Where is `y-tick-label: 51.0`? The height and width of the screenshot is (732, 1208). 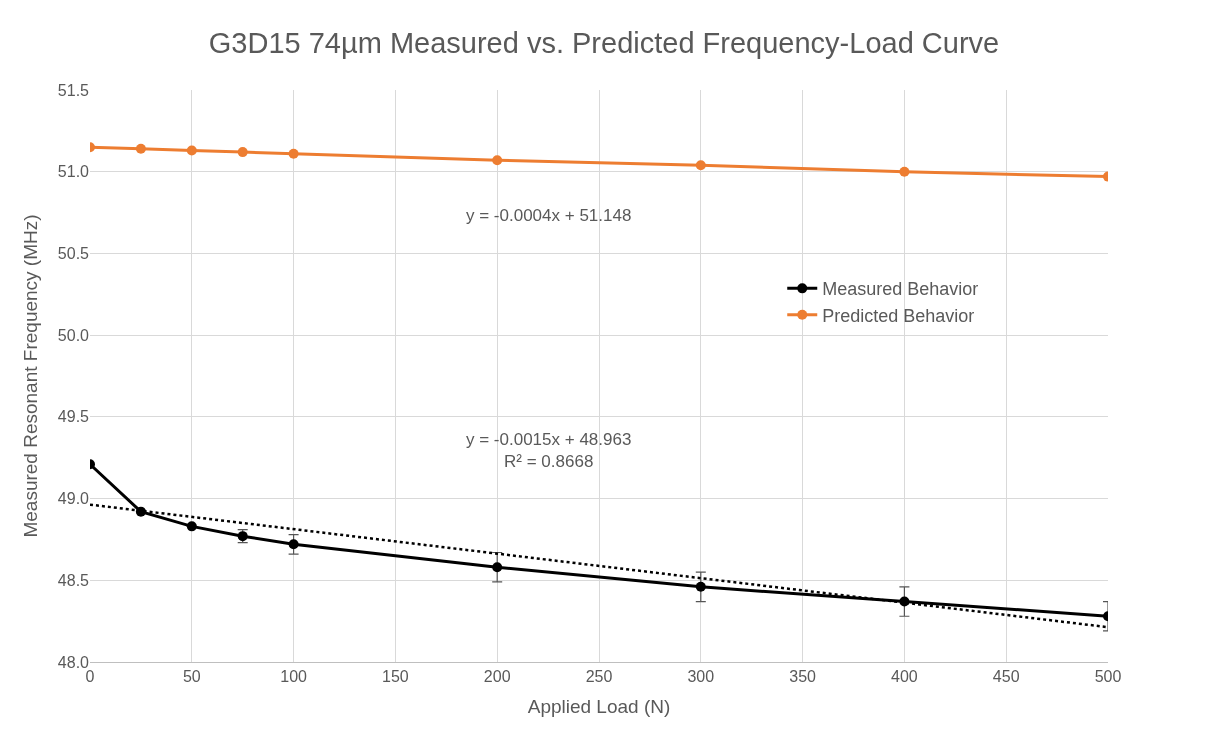
y-tick-label: 51.0 is located at coordinates (73, 172).